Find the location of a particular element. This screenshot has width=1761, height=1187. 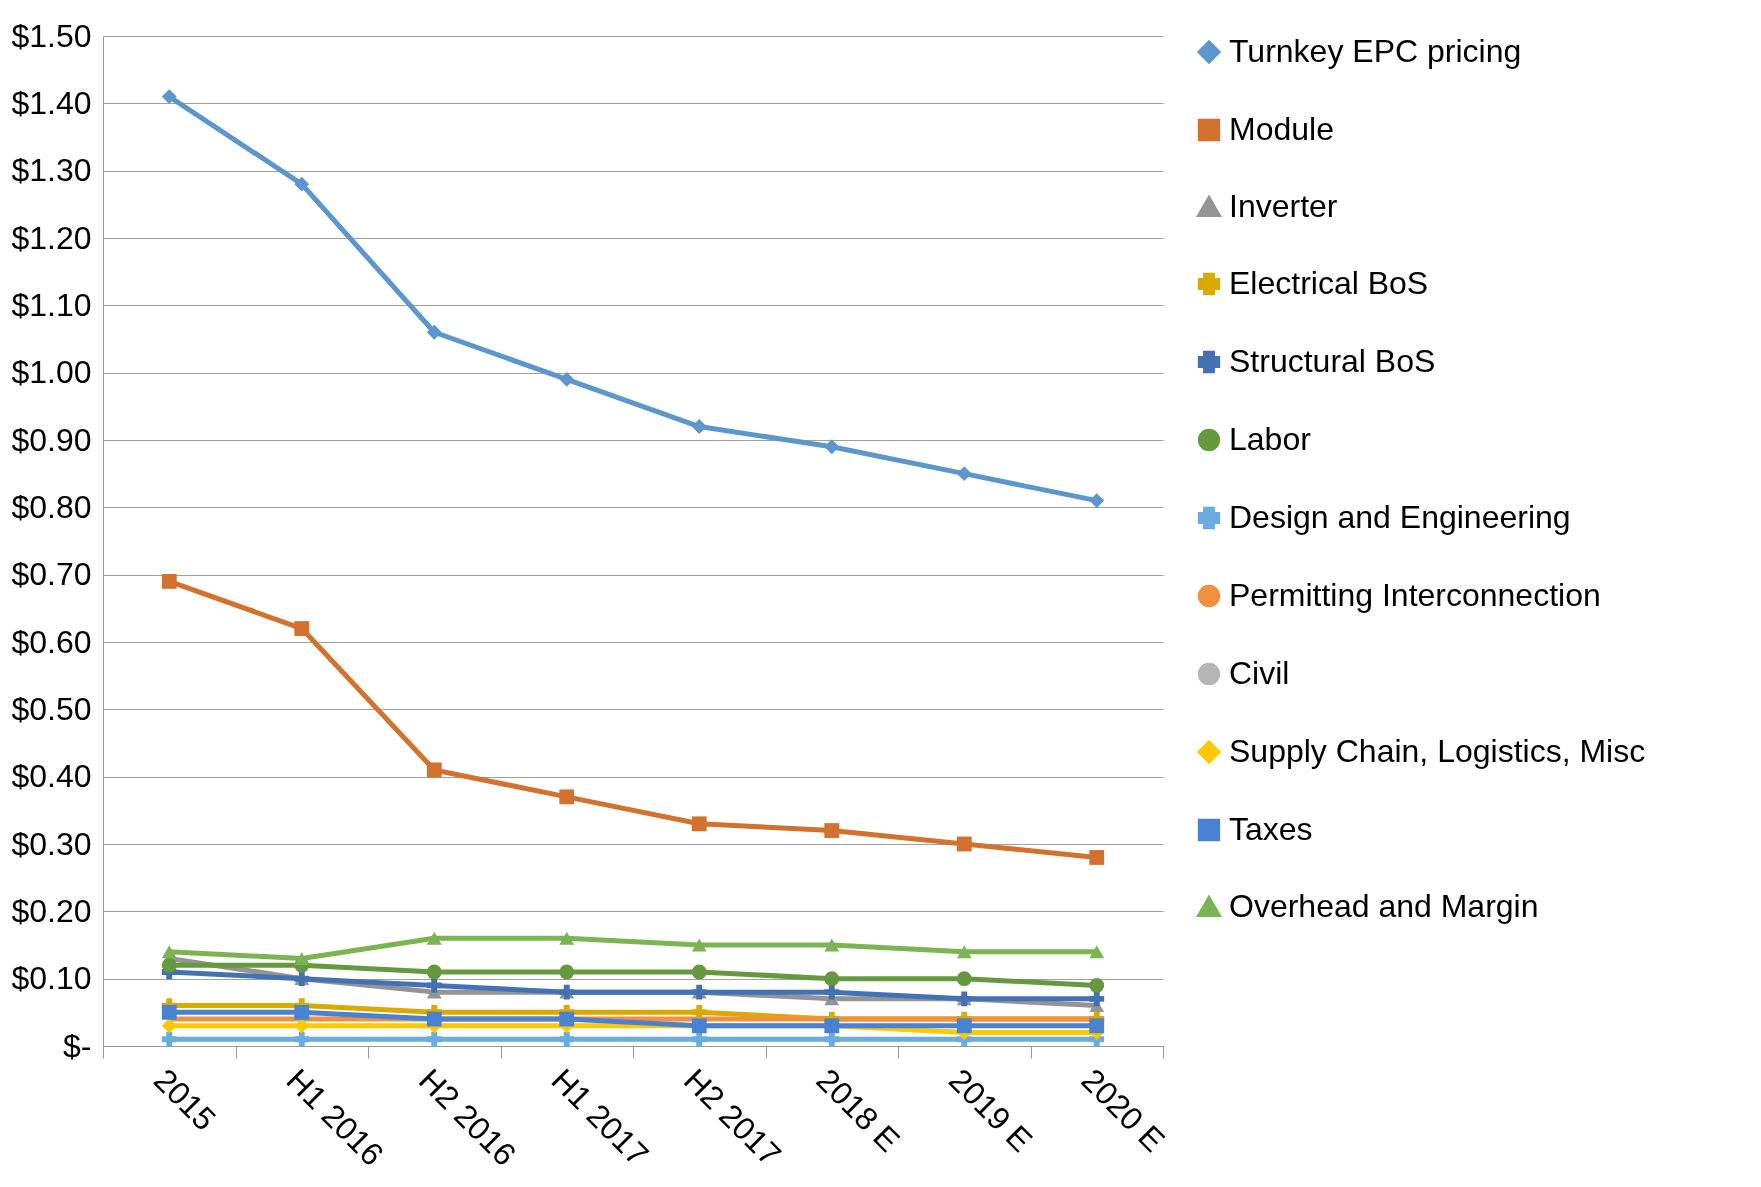

legend-label: Design and Engineering is located at coordinates (1400, 517).